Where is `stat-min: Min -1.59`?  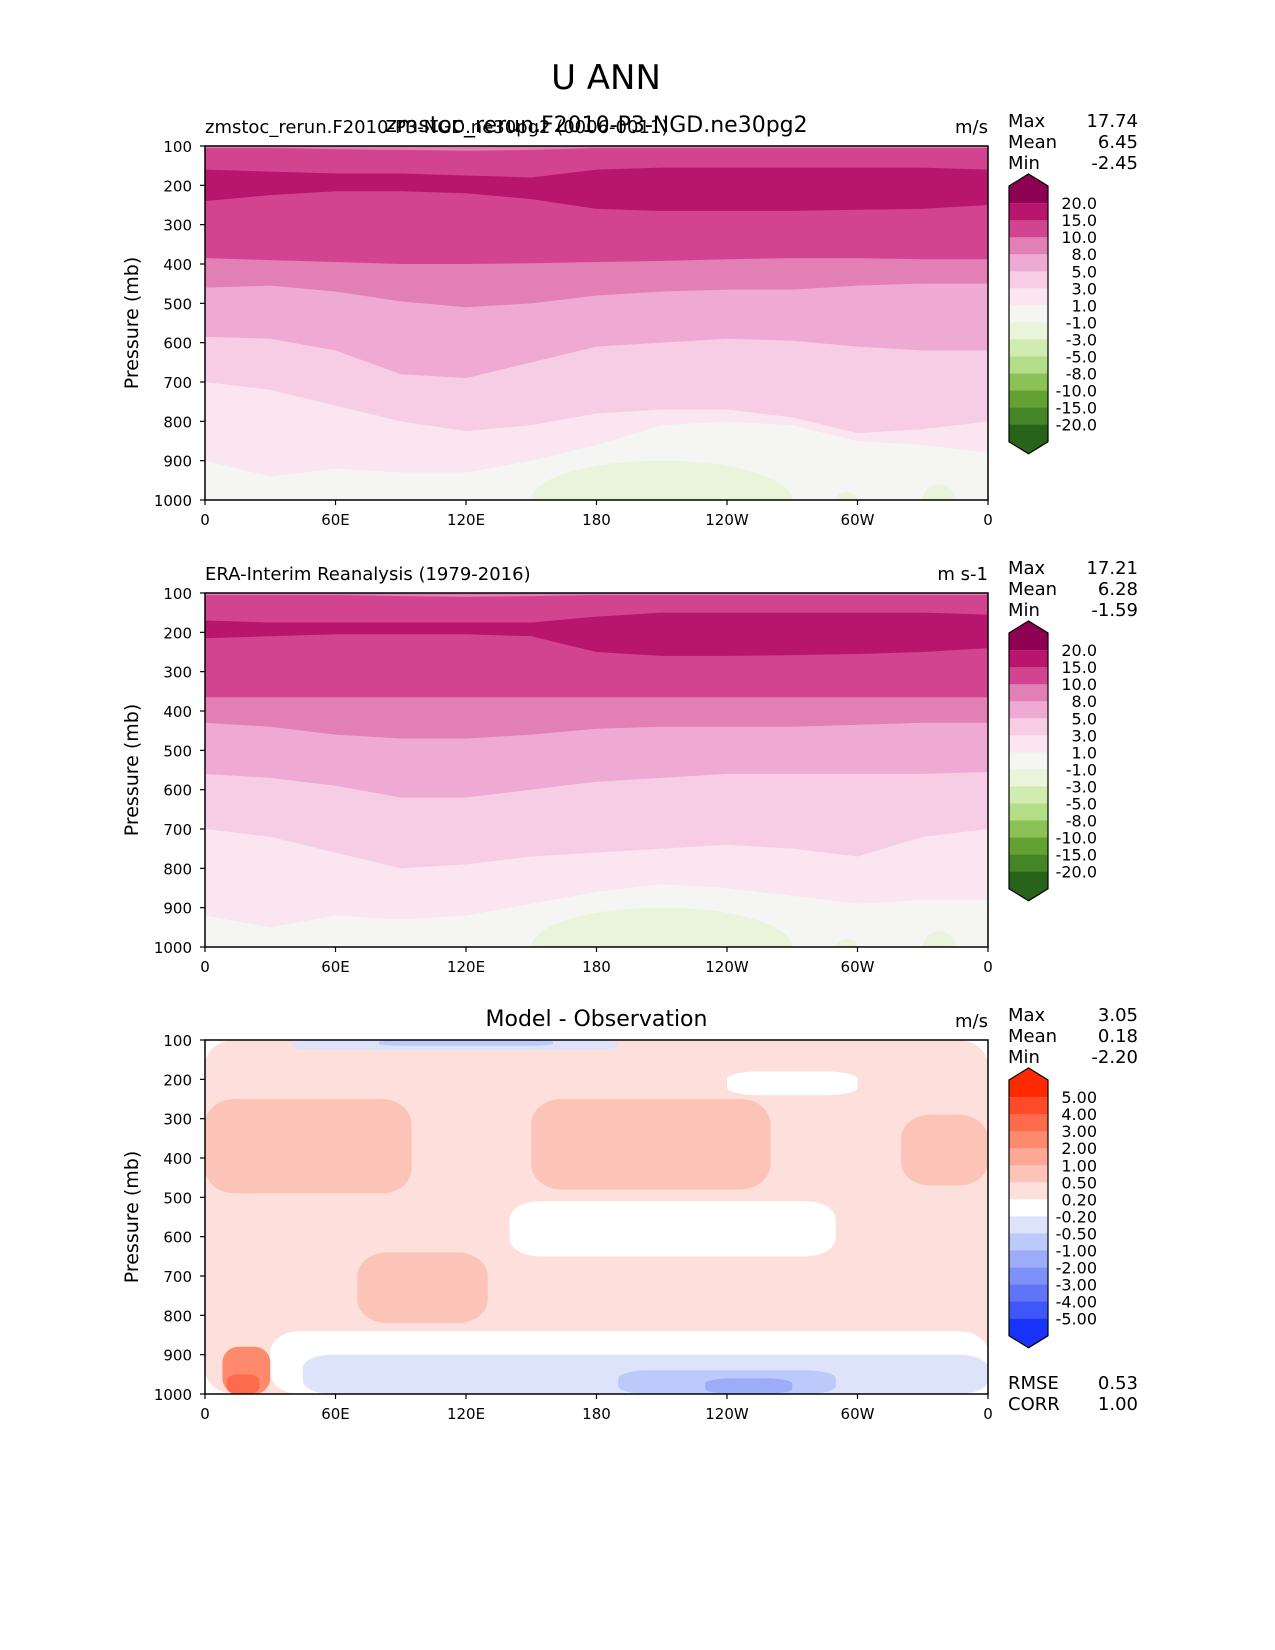
stat-min: Min -1.59 is located at coordinates (1073, 610).